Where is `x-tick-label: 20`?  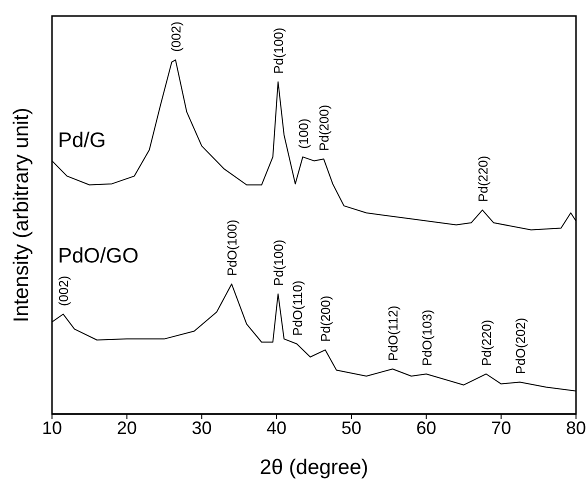
x-tick-label: 20 is located at coordinates (126, 428).